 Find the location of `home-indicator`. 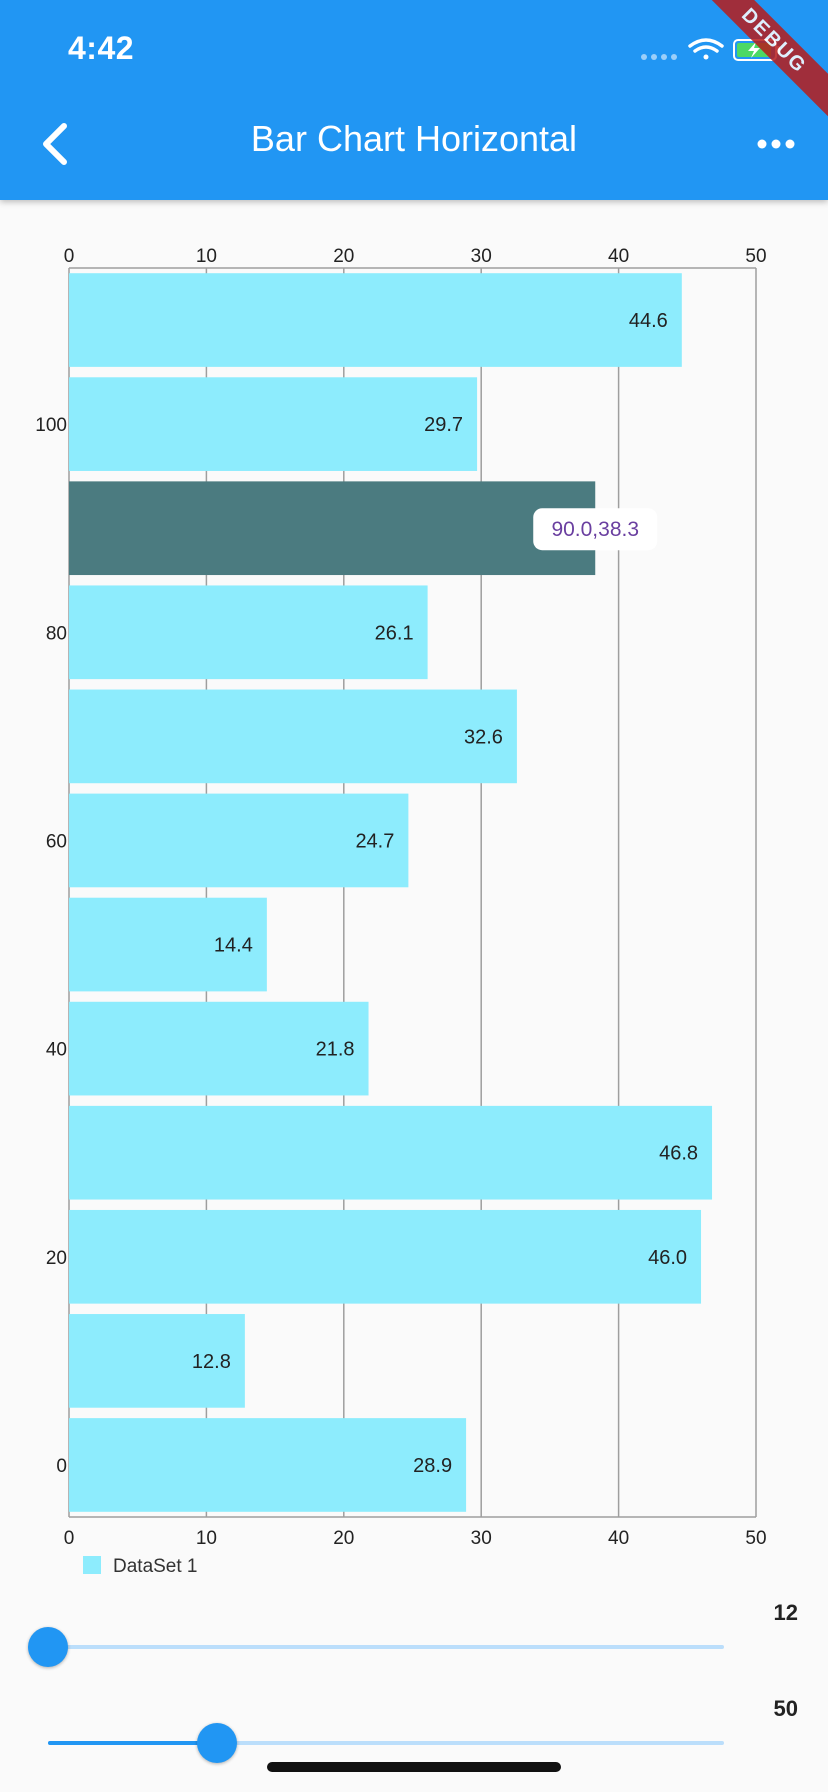

home-indicator is located at coordinates (414, 1767).